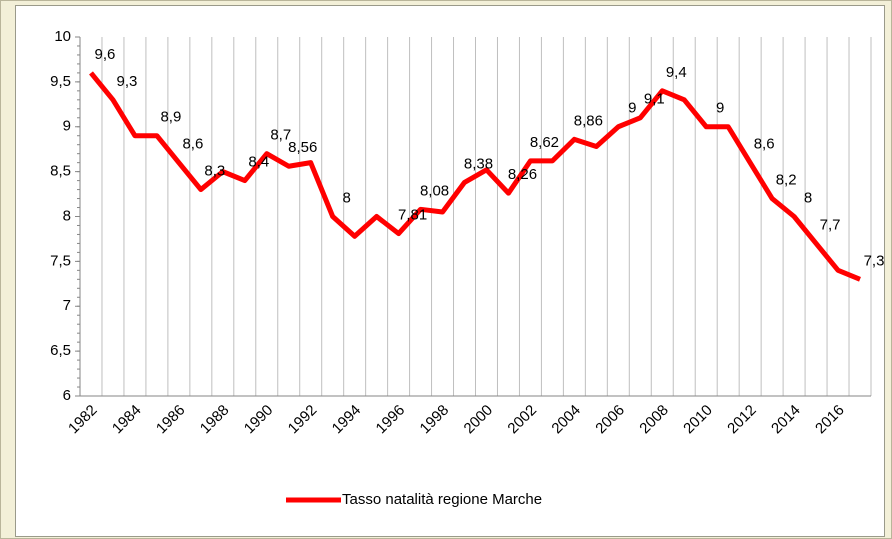 The height and width of the screenshot is (539, 892). Describe the element at coordinates (522, 420) in the screenshot. I see `x-tick-label: 2002` at that location.